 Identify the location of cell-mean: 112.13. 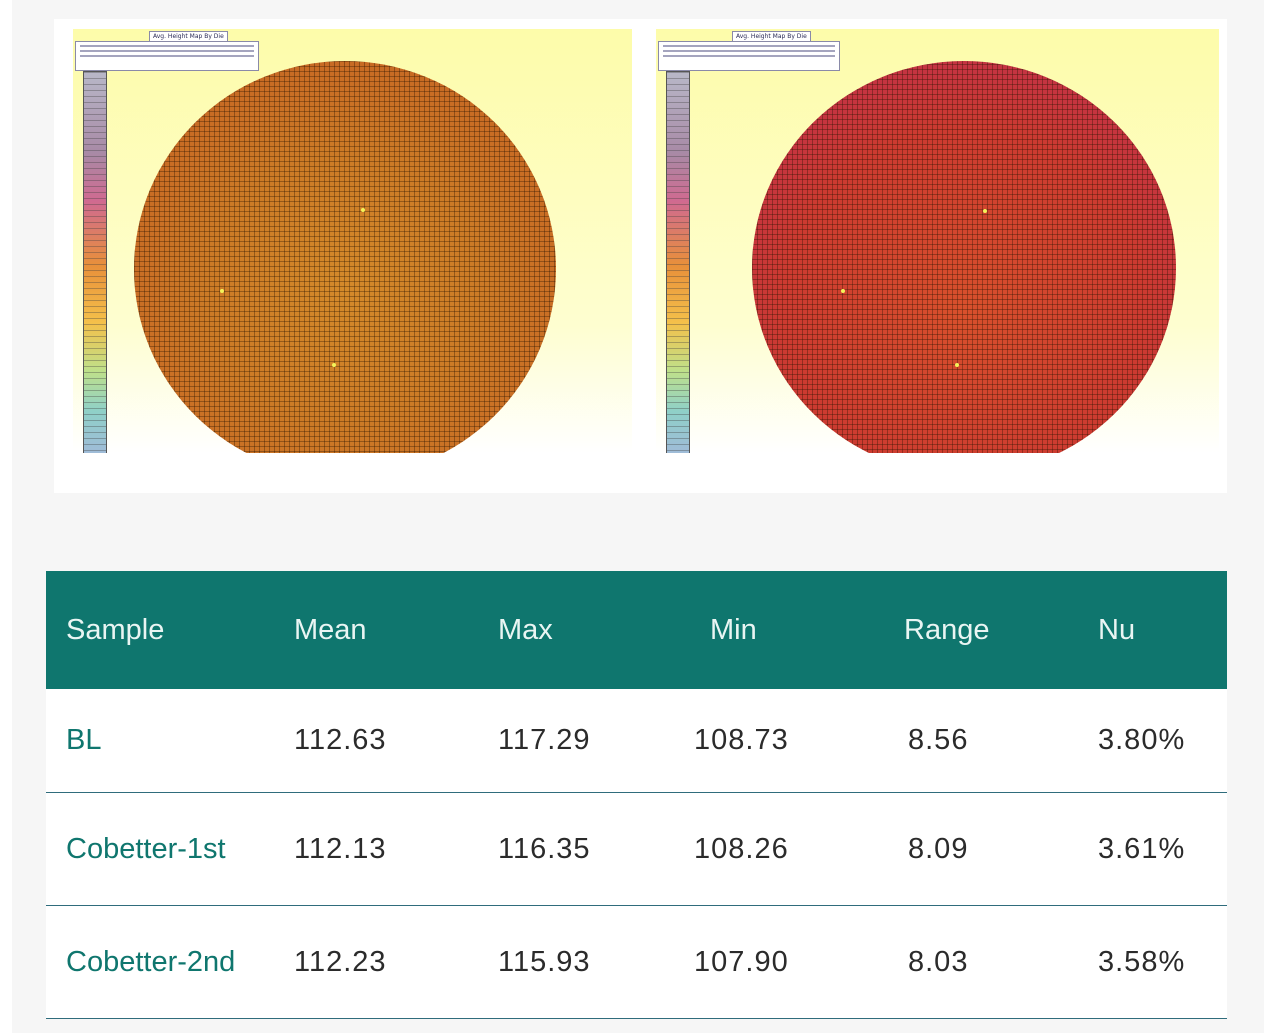
(376, 849).